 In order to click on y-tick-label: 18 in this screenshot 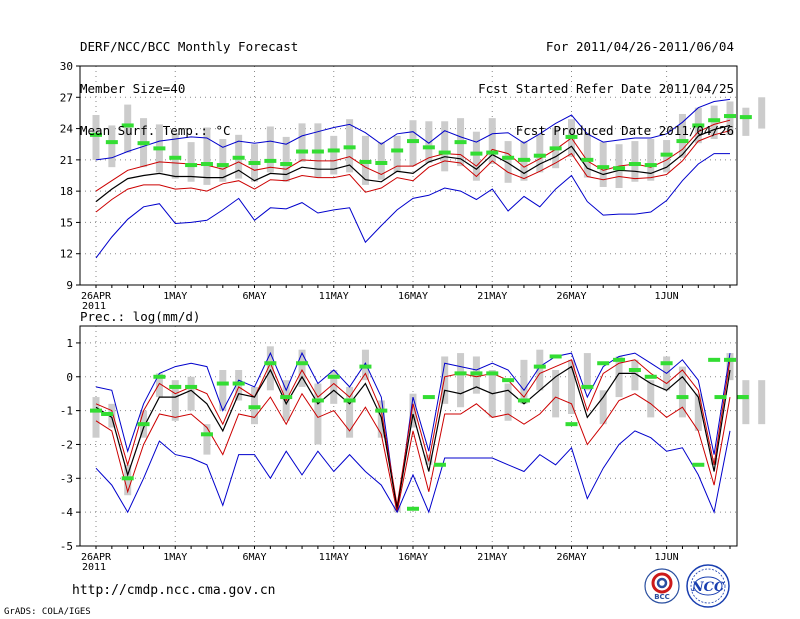, I will do `click(66, 191)`.